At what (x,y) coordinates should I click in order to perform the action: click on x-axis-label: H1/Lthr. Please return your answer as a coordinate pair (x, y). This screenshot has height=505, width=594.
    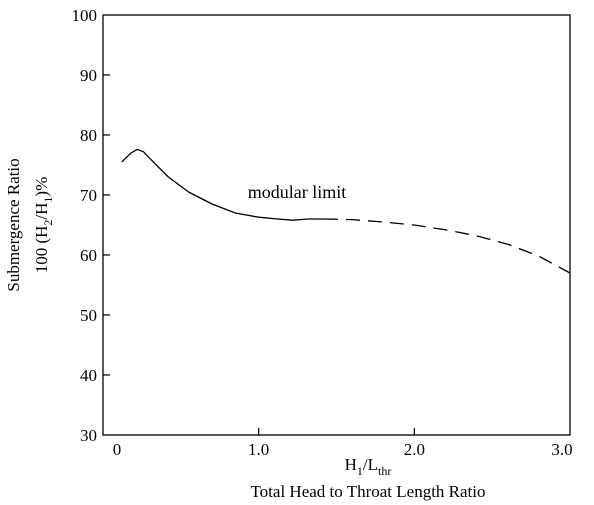
    Looking at the image, I should click on (368, 466).